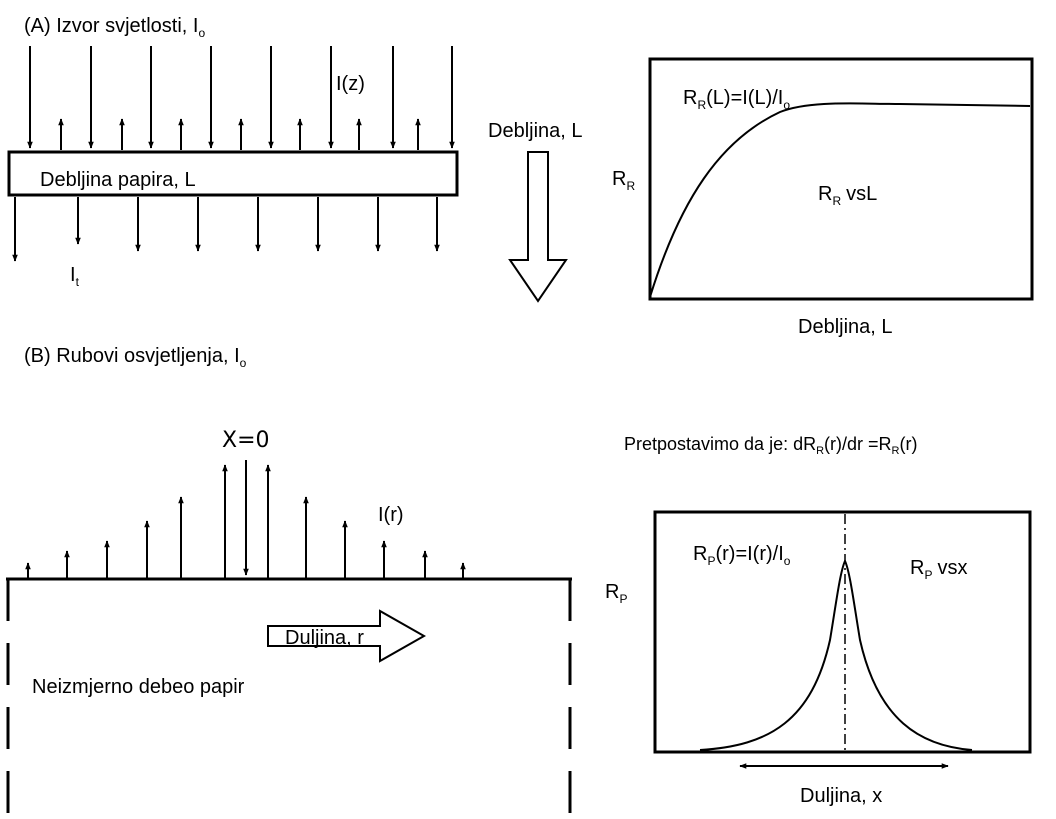 This screenshot has height=819, width=1056. I want to click on assumption-text: Pretpostavimo da je: dRR(r)/dr =RR(r), so click(770, 445).